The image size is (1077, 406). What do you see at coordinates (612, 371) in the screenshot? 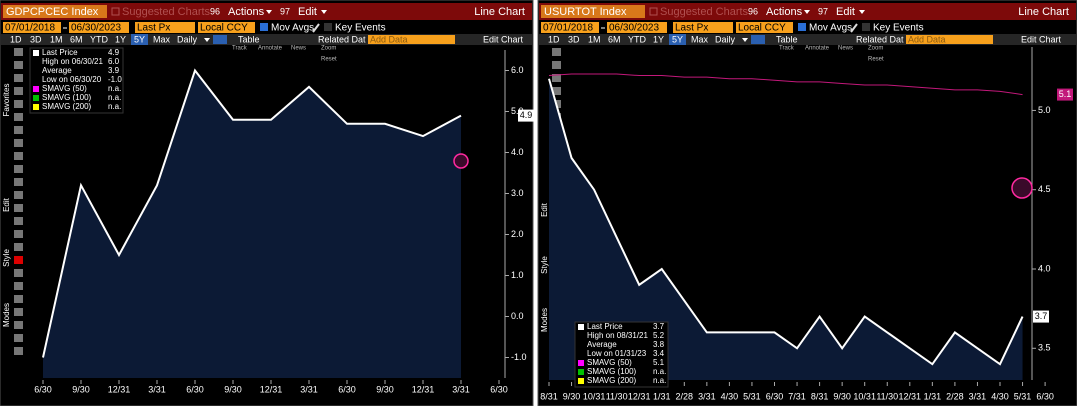
I see `legend-label: SMAVG (100)` at bounding box center [612, 371].